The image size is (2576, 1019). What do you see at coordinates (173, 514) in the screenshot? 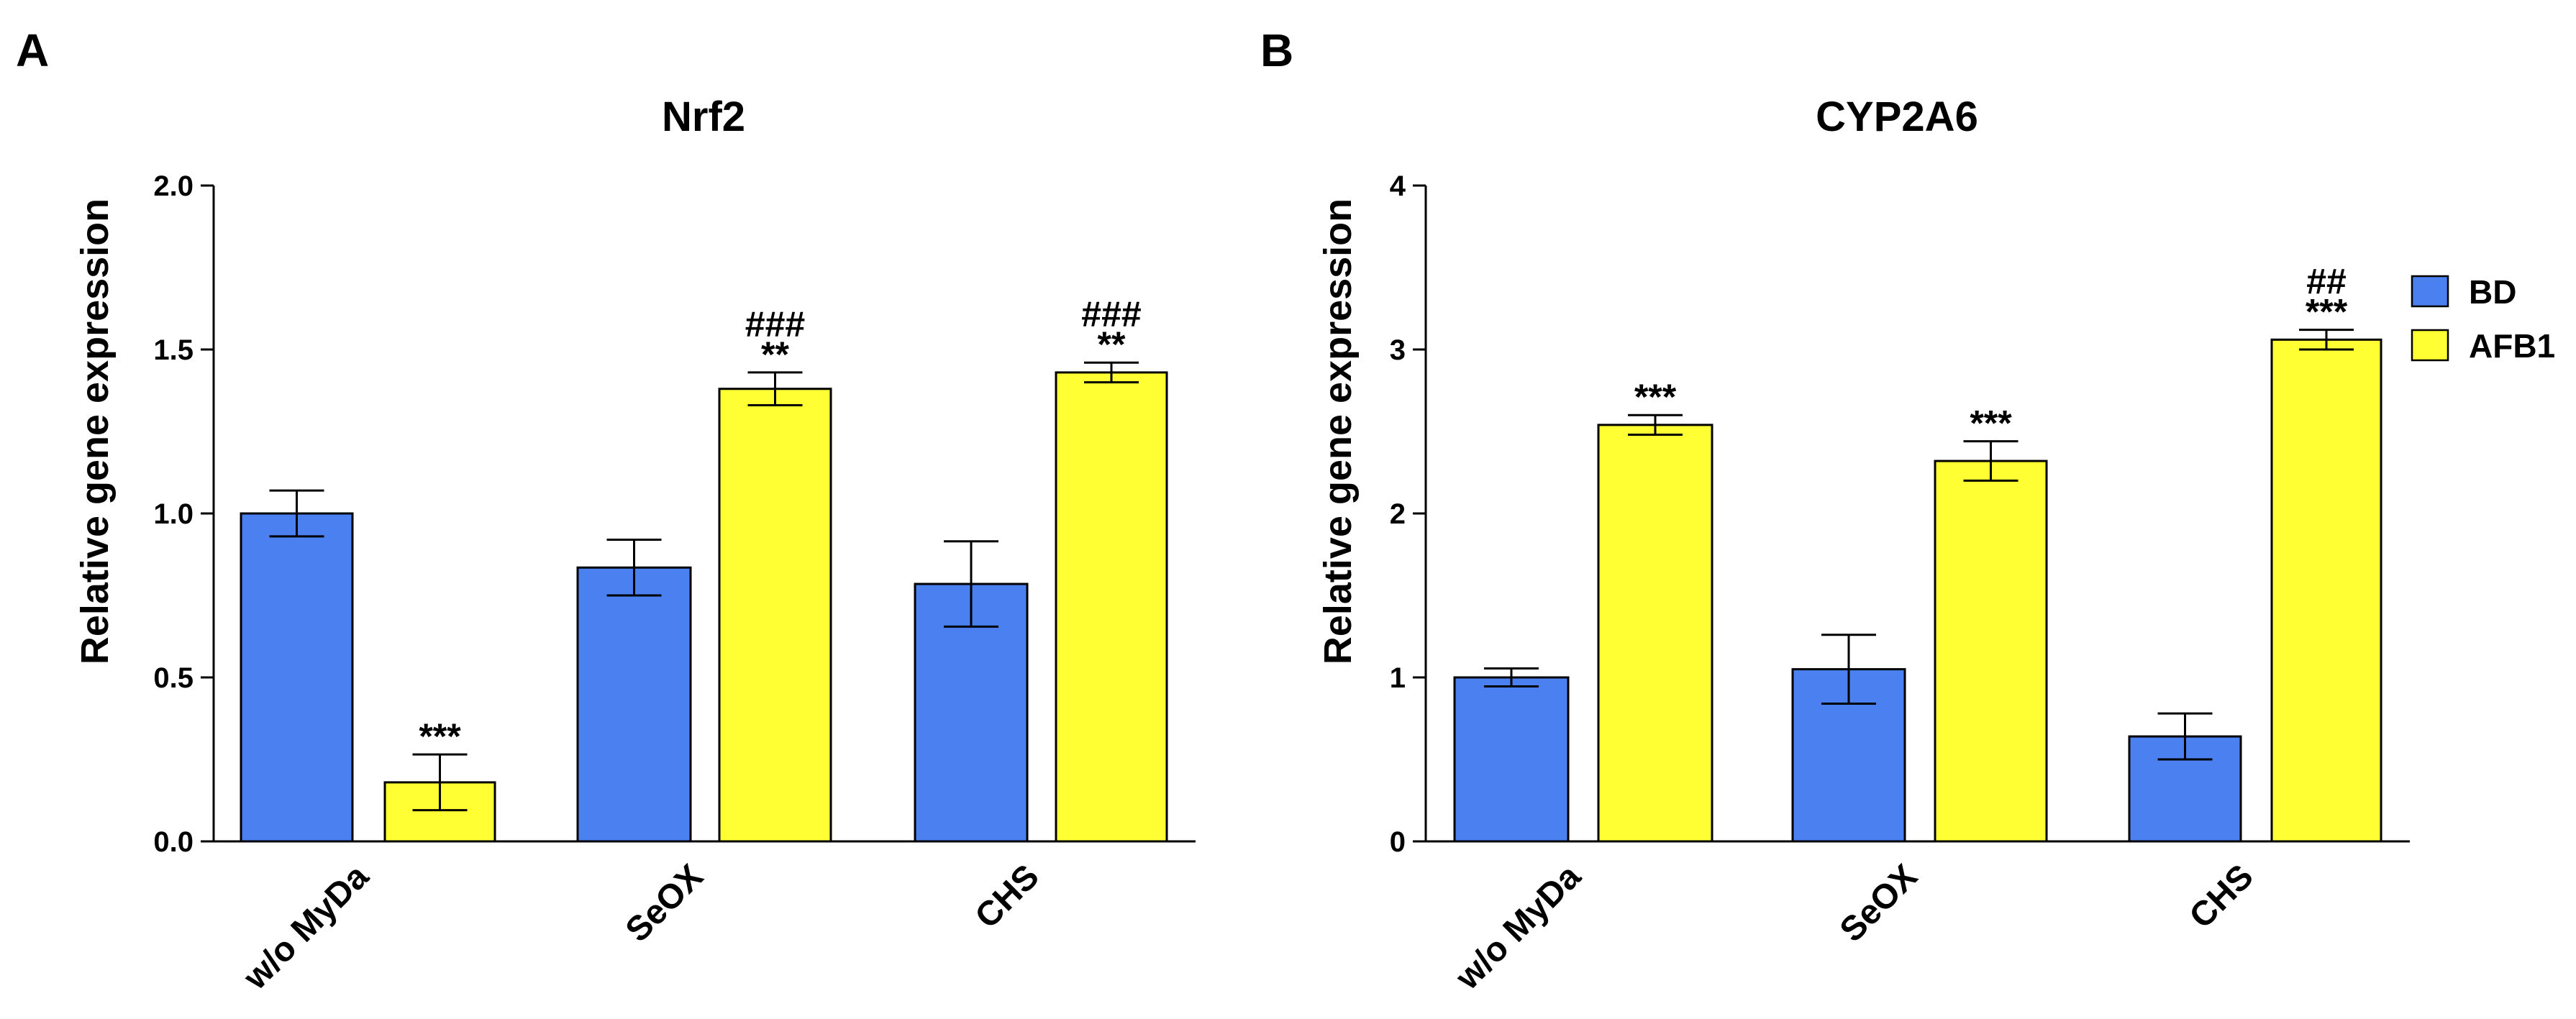
I see `y-tick-label: 1.0` at bounding box center [173, 514].